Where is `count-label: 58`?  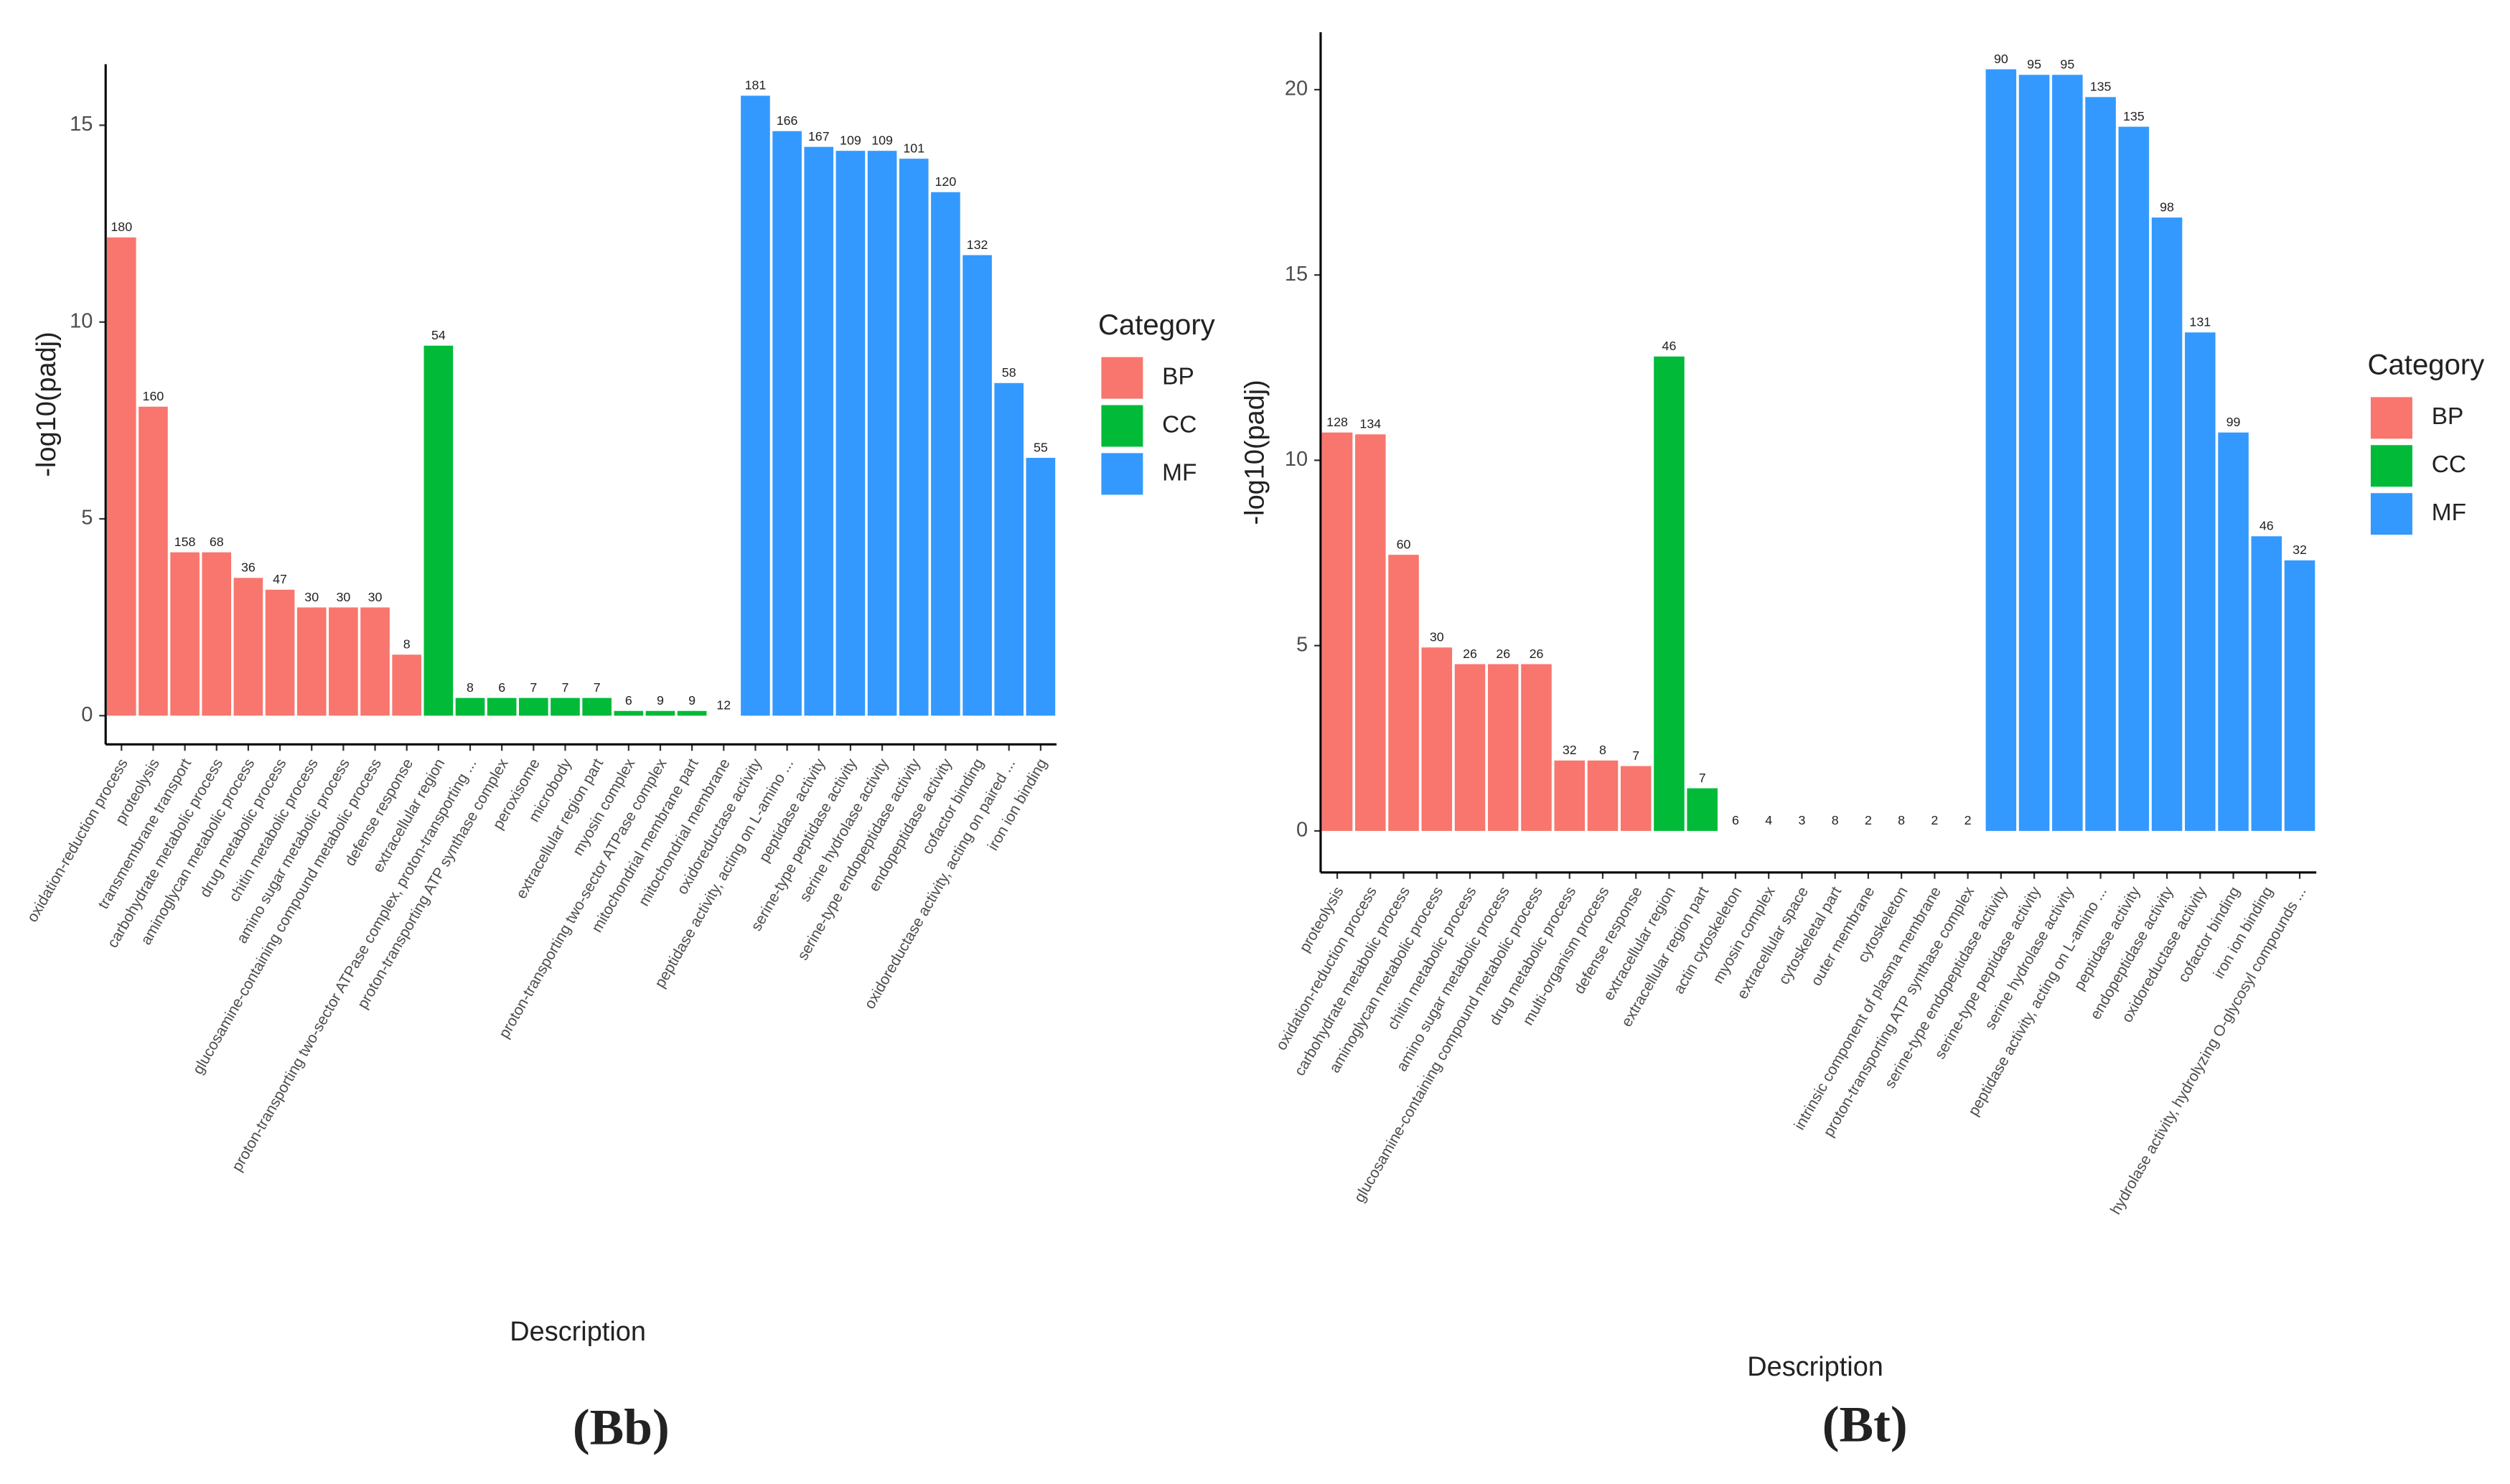 count-label: 58 is located at coordinates (1009, 372).